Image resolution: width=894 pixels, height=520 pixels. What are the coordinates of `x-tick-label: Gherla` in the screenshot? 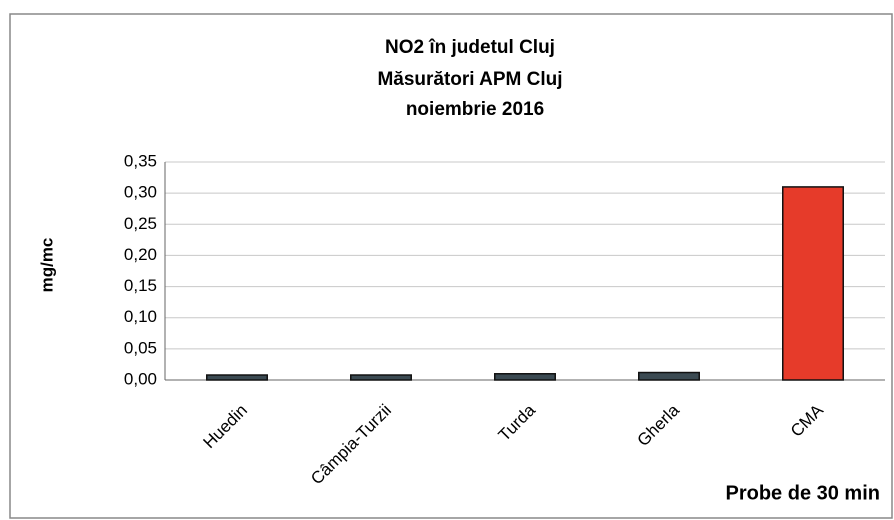 It's located at (658, 425).